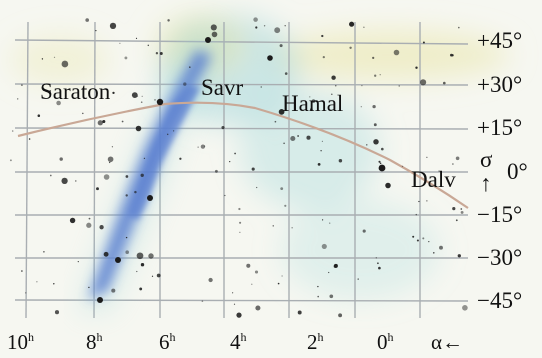 Image resolution: width=542 pixels, height=358 pixels. What do you see at coordinates (500, 40) in the screenshot?
I see `dec-label-plus45: +45°` at bounding box center [500, 40].